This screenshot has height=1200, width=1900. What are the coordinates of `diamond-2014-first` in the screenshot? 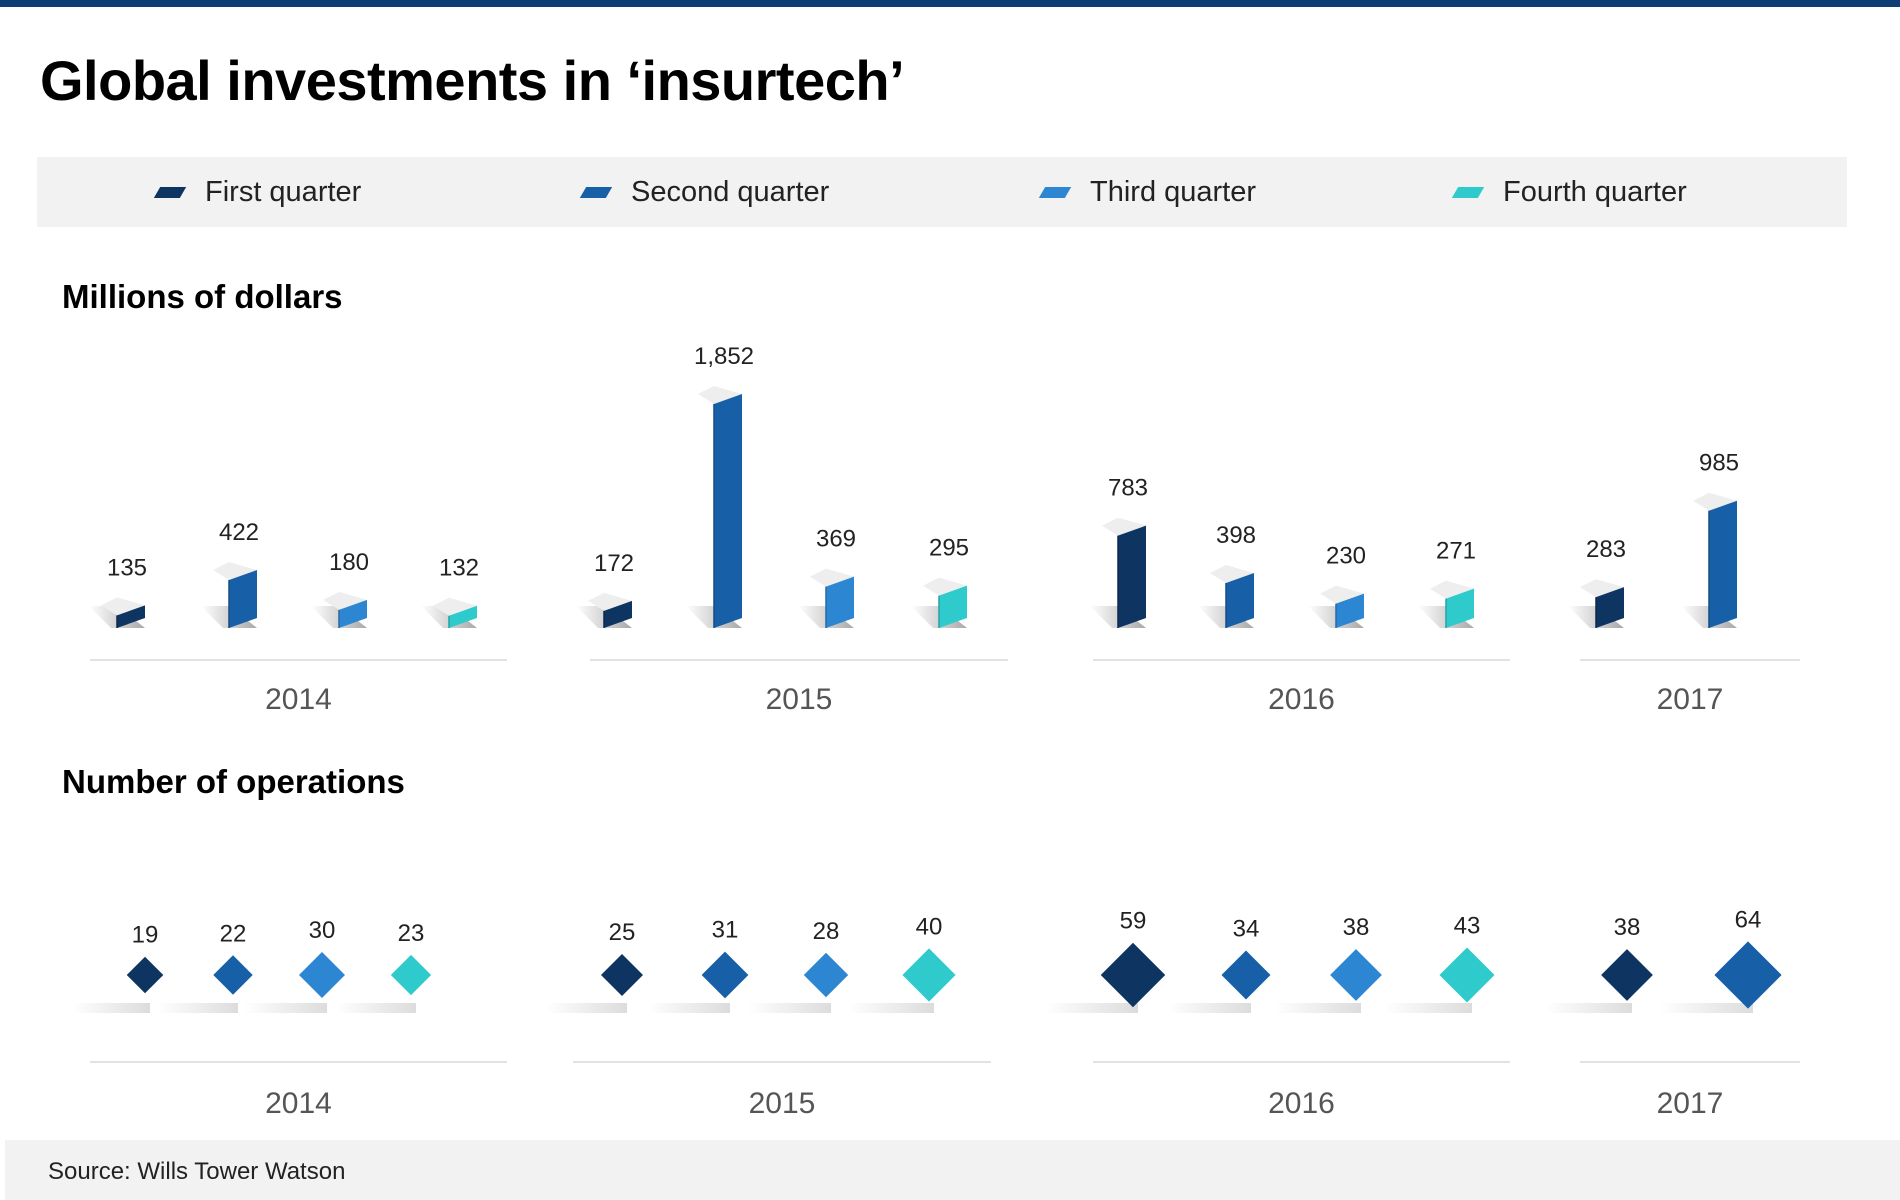 It's located at (145, 975).